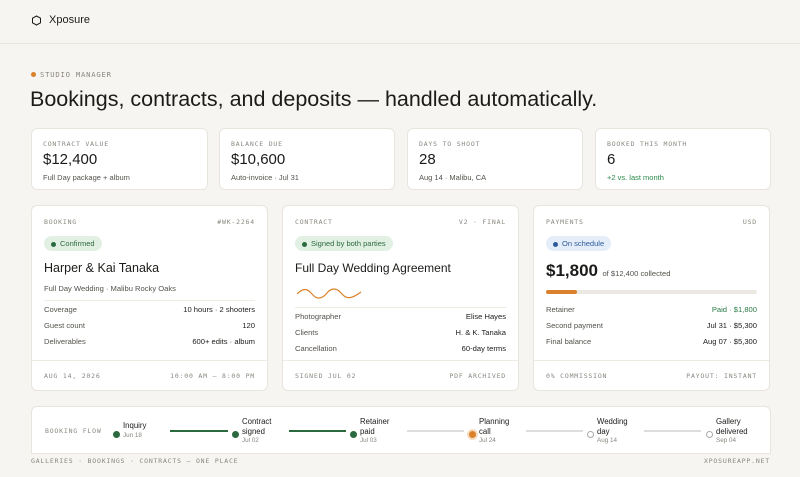 Image resolution: width=800 pixels, height=477 pixels. What do you see at coordinates (561, 292) in the screenshot?
I see `progress-fill` at bounding box center [561, 292].